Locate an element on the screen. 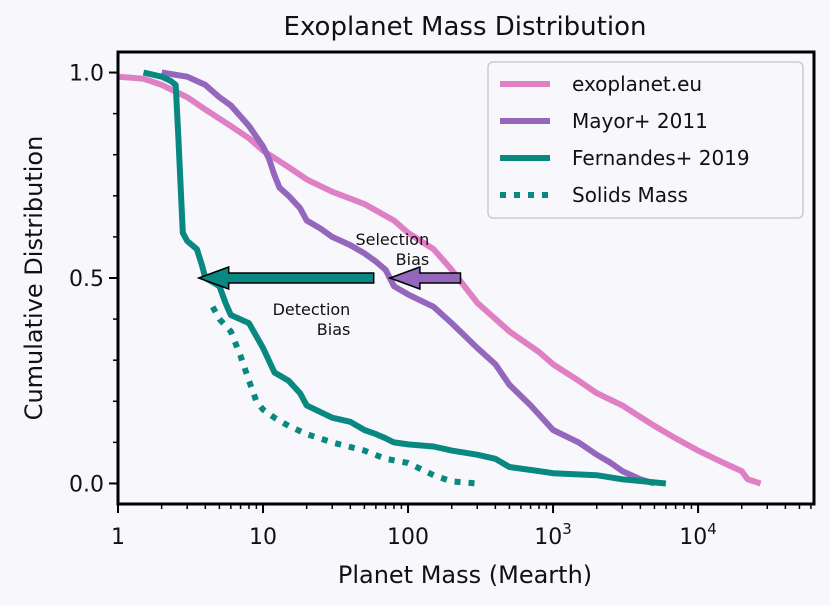 The image size is (830, 605). legend-label-1: Mayor+ 2011 is located at coordinates (640, 121).